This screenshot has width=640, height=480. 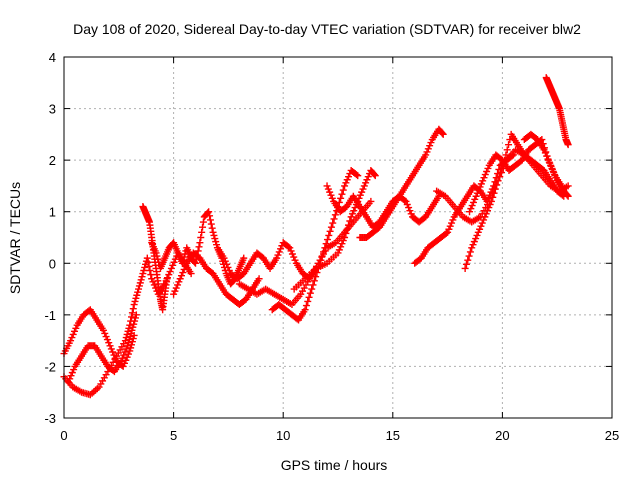 What do you see at coordinates (63, 435) in the screenshot?
I see `x-tick-label: 0` at bounding box center [63, 435].